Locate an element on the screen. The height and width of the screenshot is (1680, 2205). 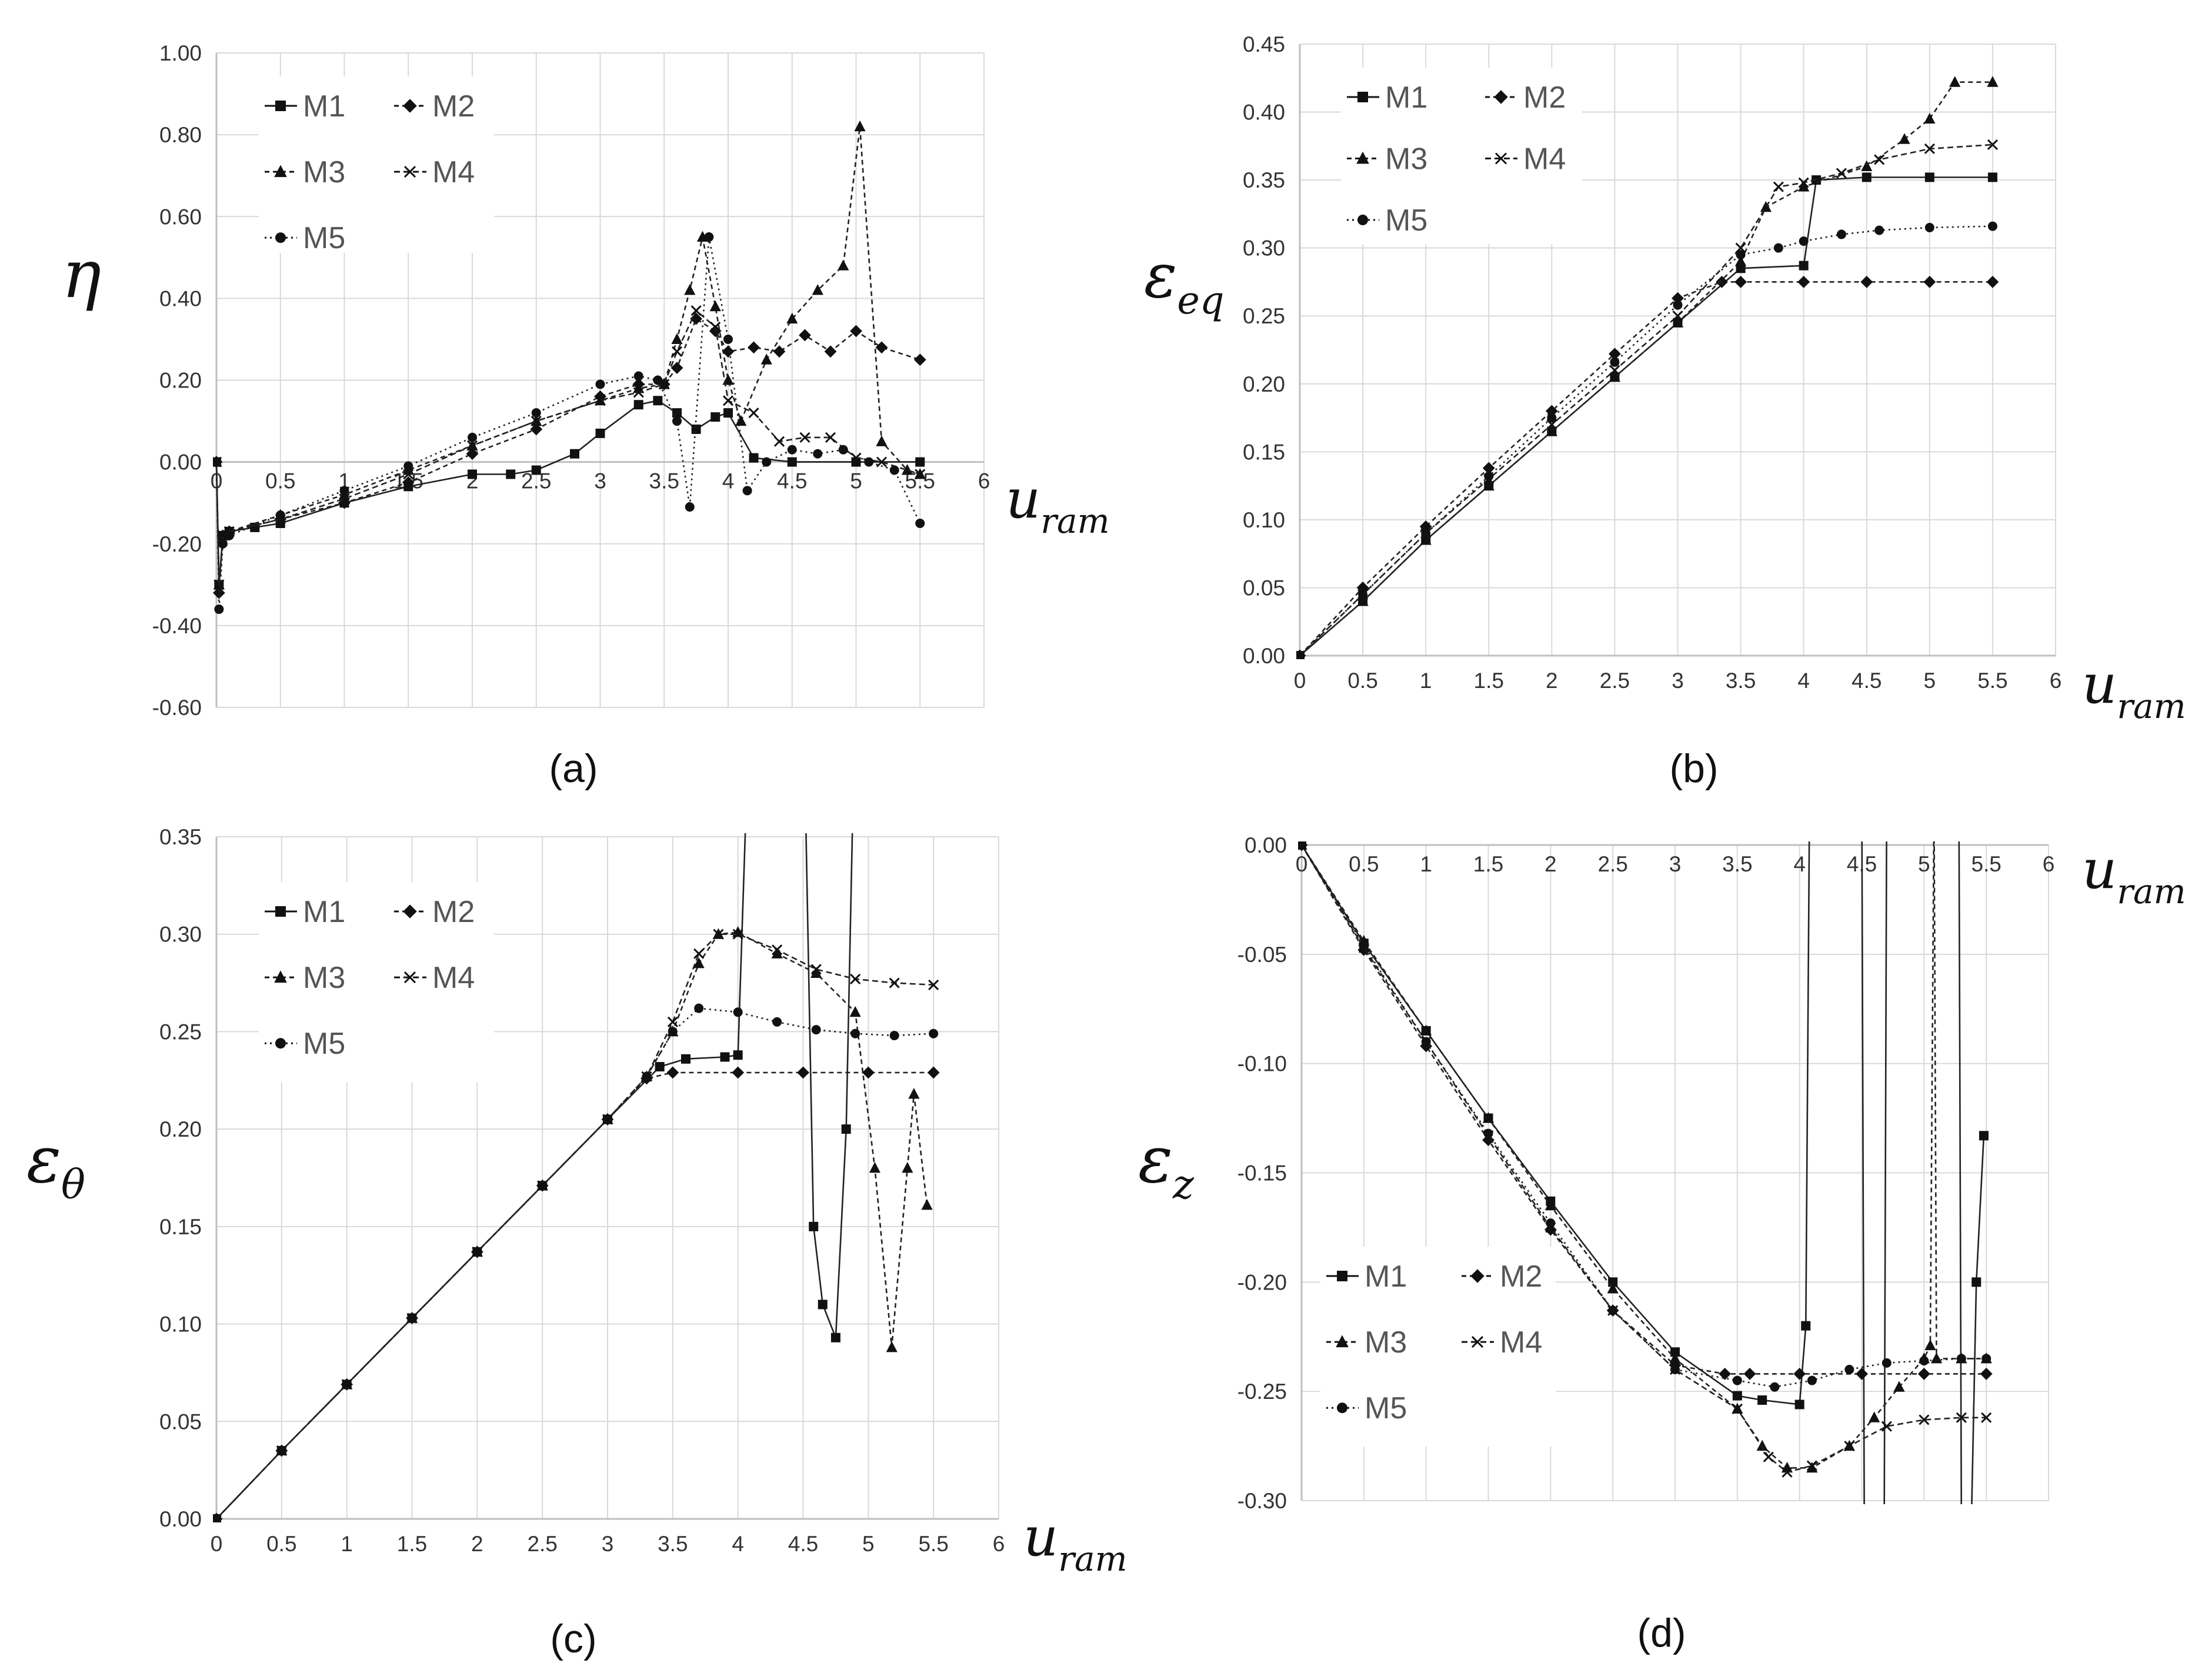
series-line-m2 is located at coordinates (1646, 468).